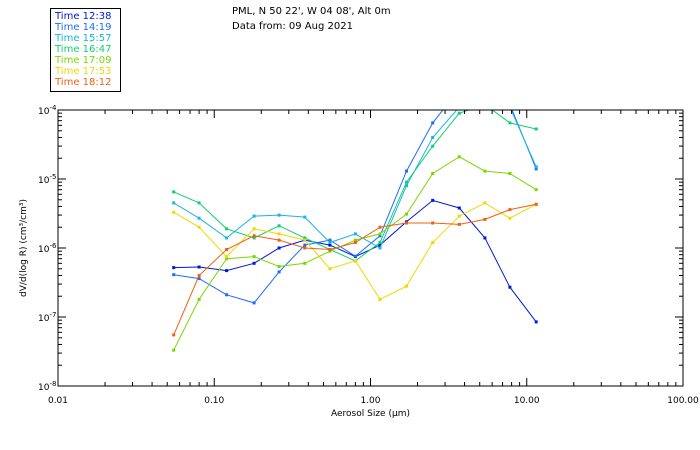  Describe the element at coordinates (83, 82) in the screenshot. I see `legend-item-7: Time 18:12` at that location.